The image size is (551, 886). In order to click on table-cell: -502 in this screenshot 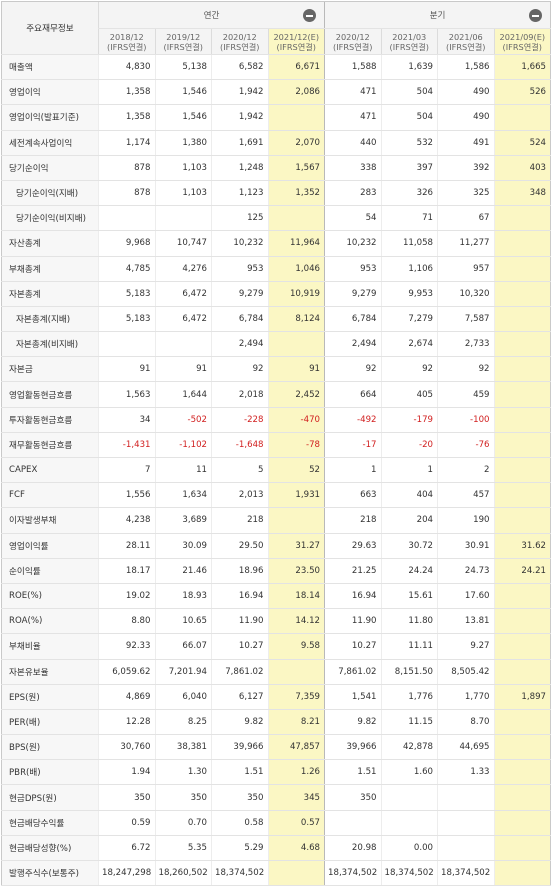, I will do `click(183, 420)`.